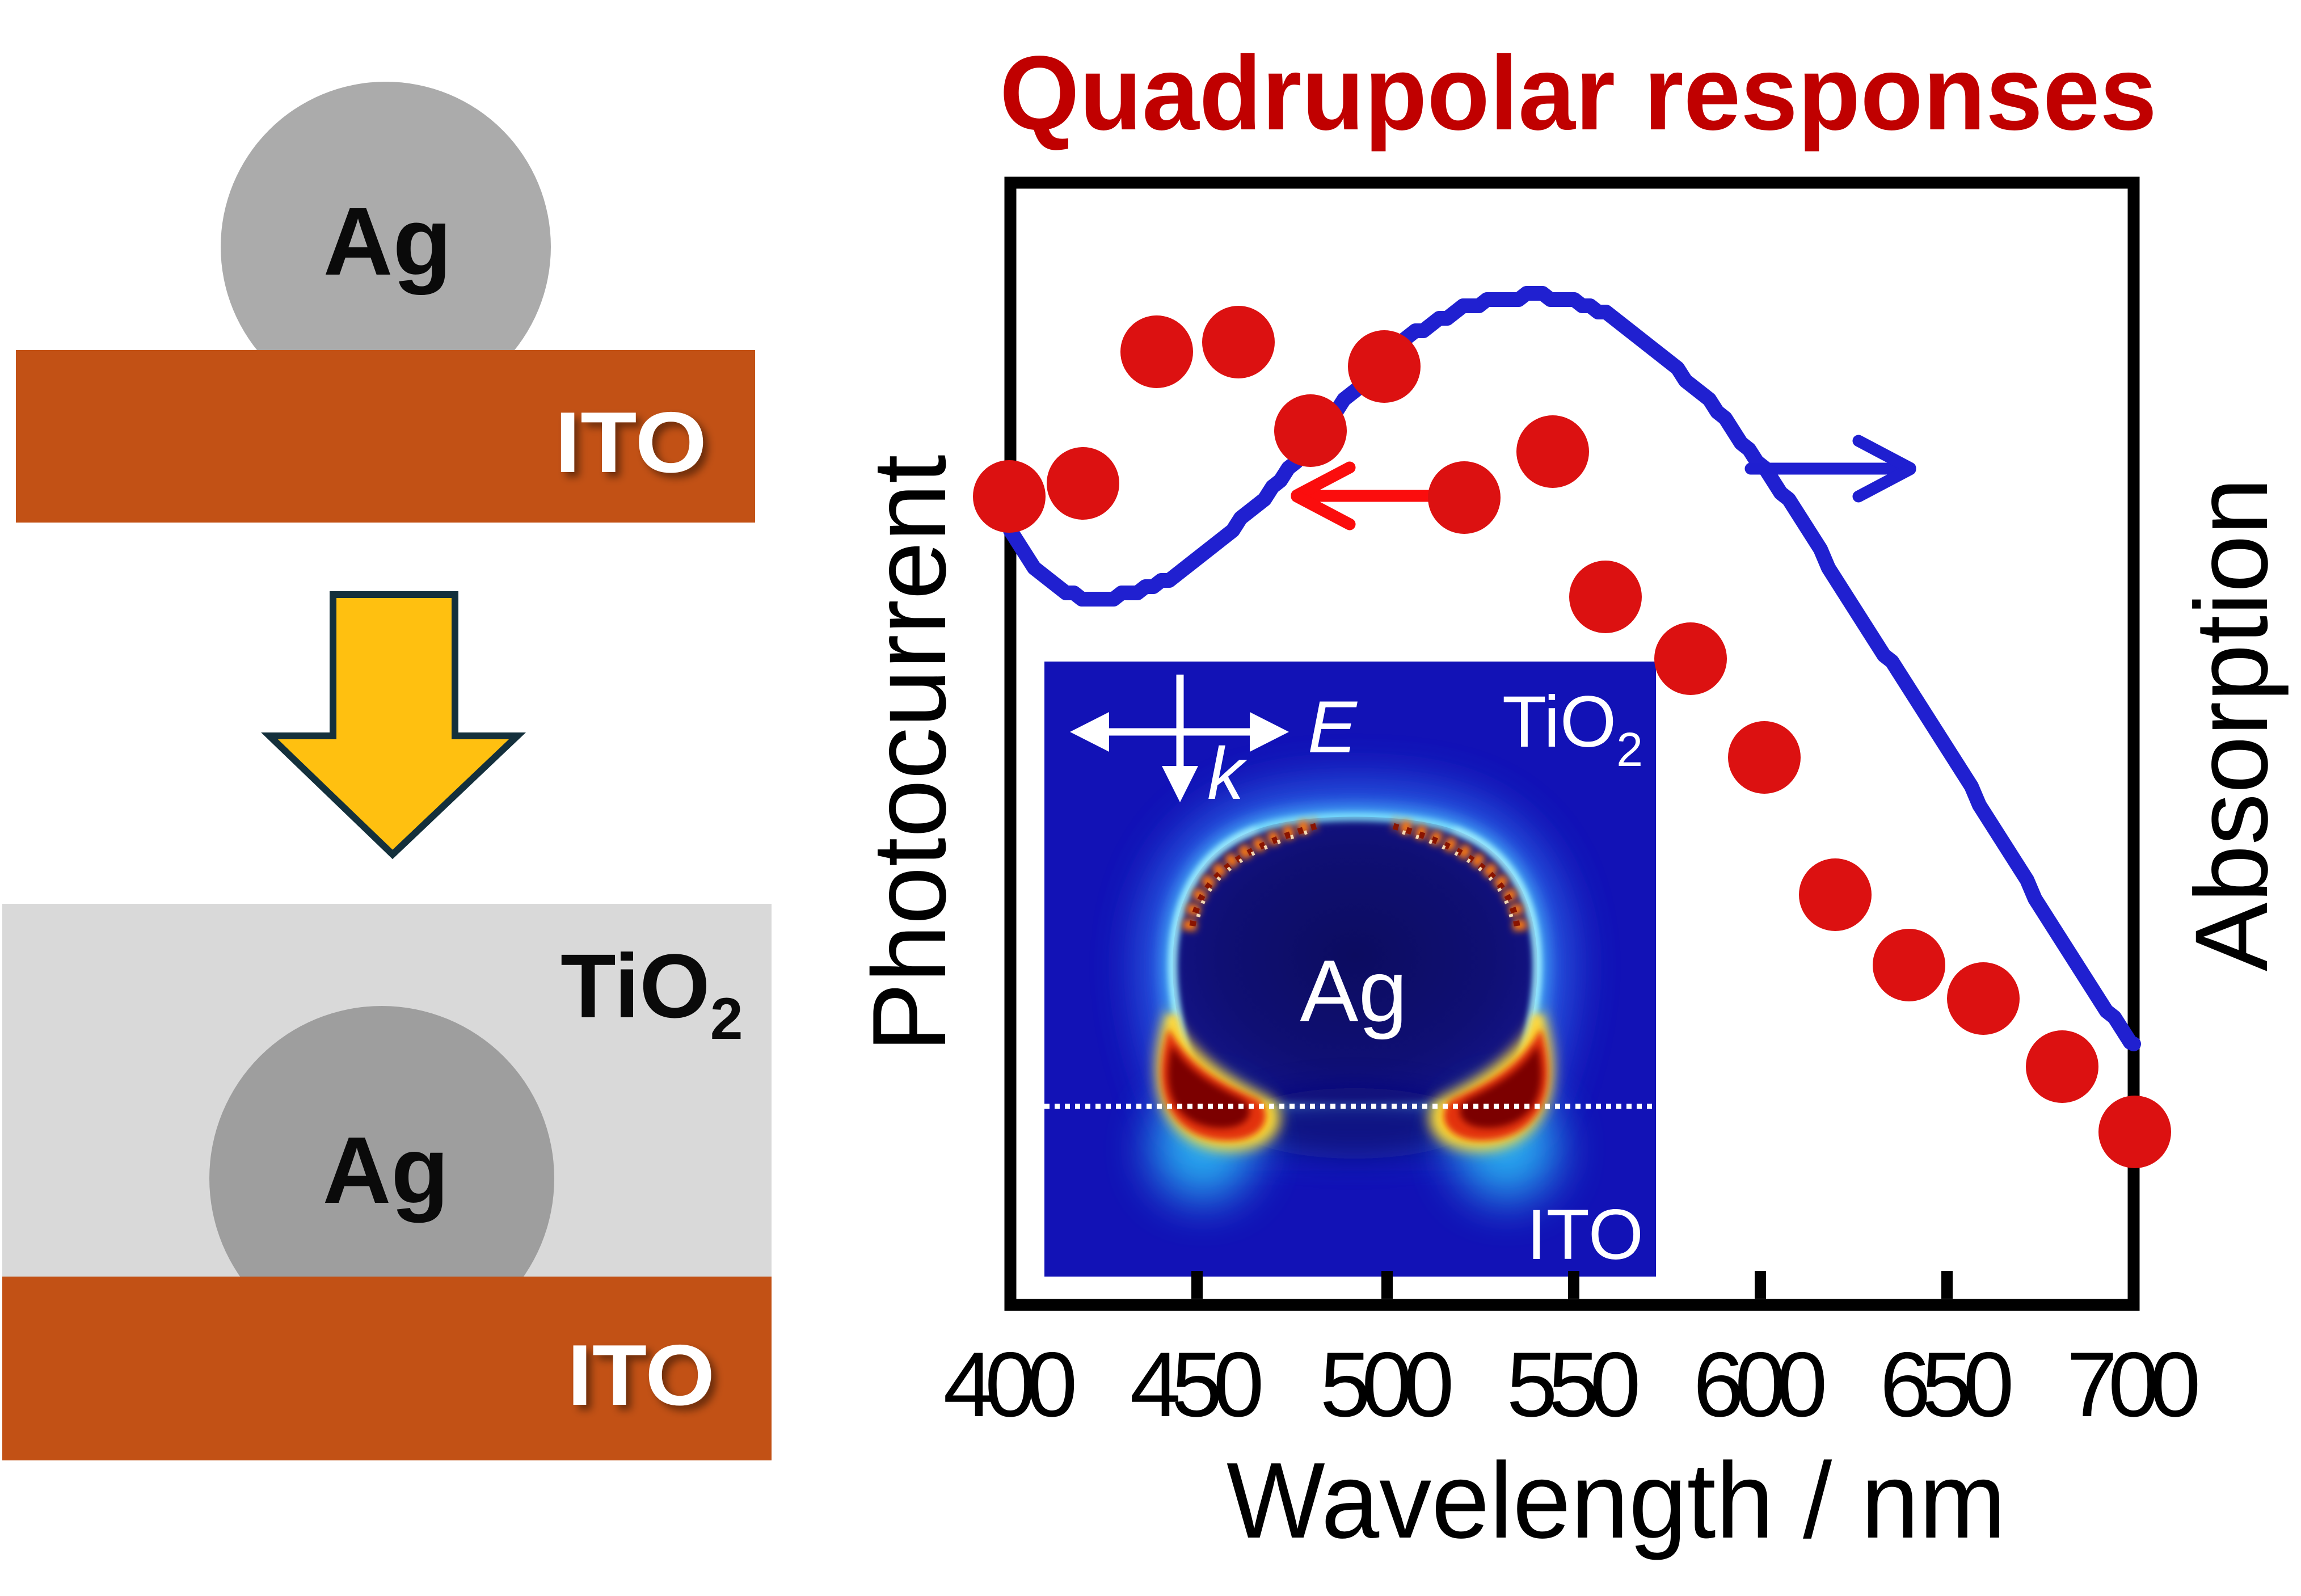 The width and height of the screenshot is (2301, 1596). What do you see at coordinates (908, 753) in the screenshot?
I see `svg-text: Photocurrent` at bounding box center [908, 753].